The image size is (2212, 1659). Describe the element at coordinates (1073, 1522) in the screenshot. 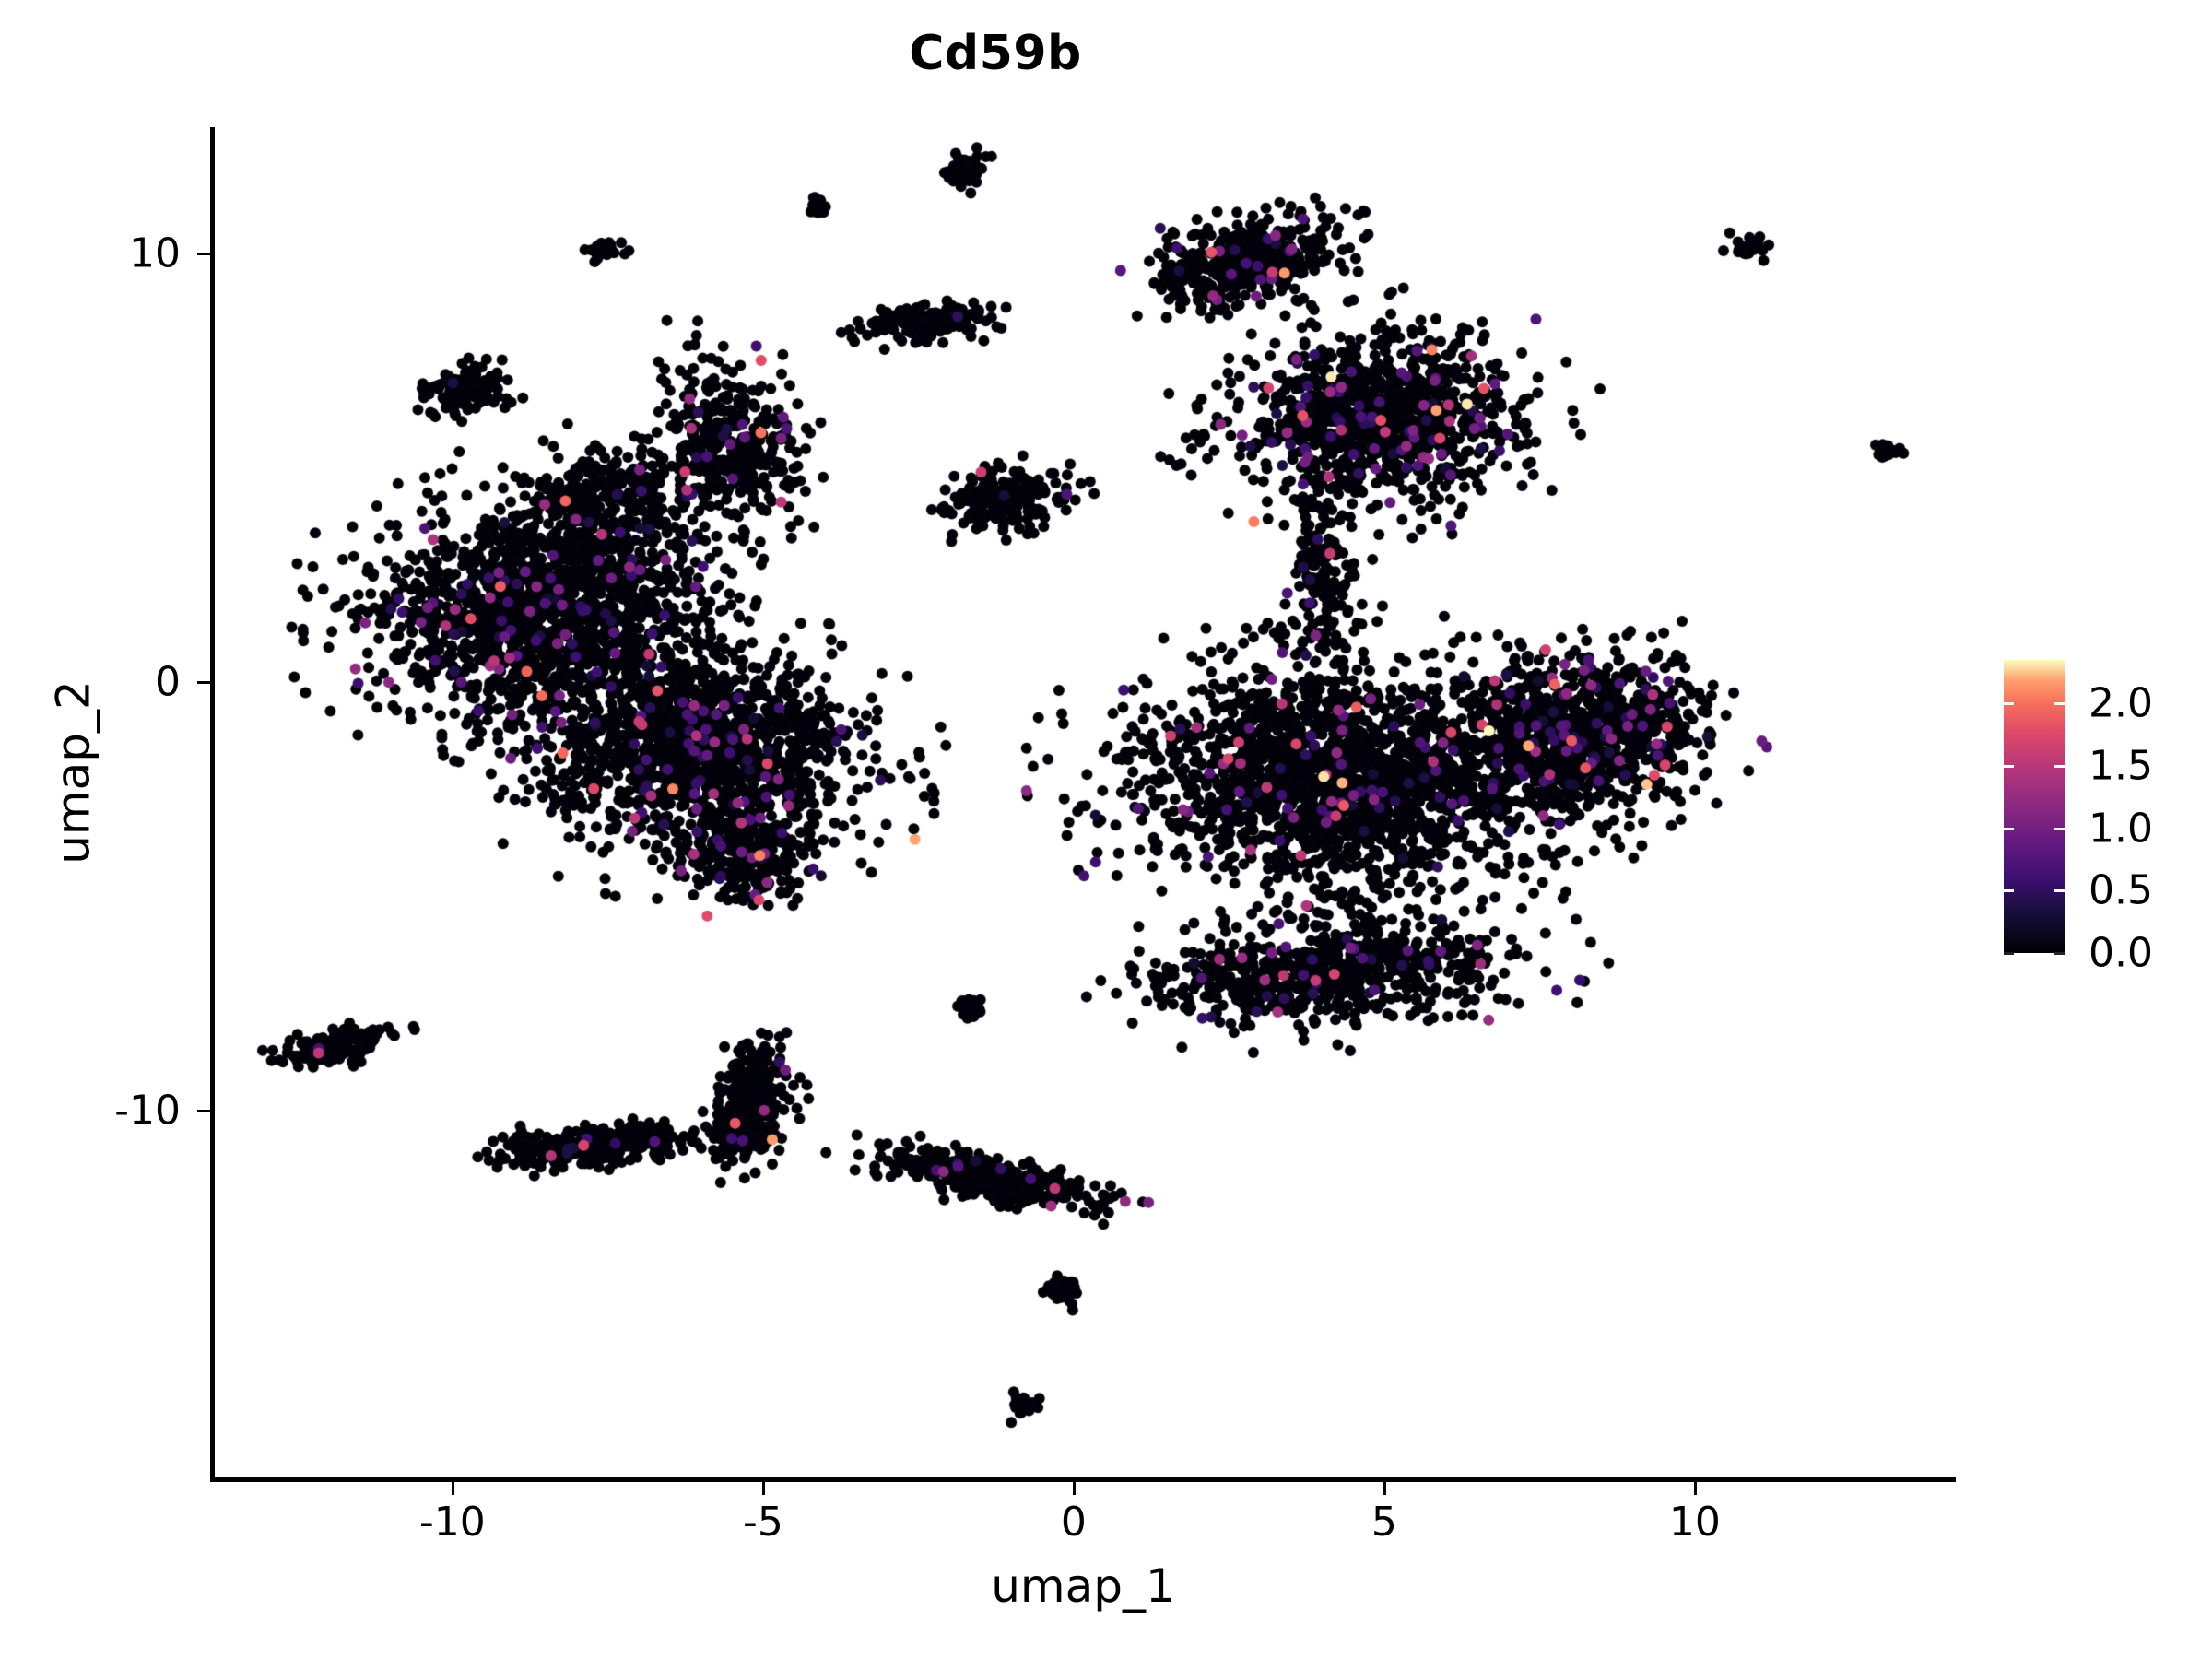

I see `x-tick-label: 0` at that location.